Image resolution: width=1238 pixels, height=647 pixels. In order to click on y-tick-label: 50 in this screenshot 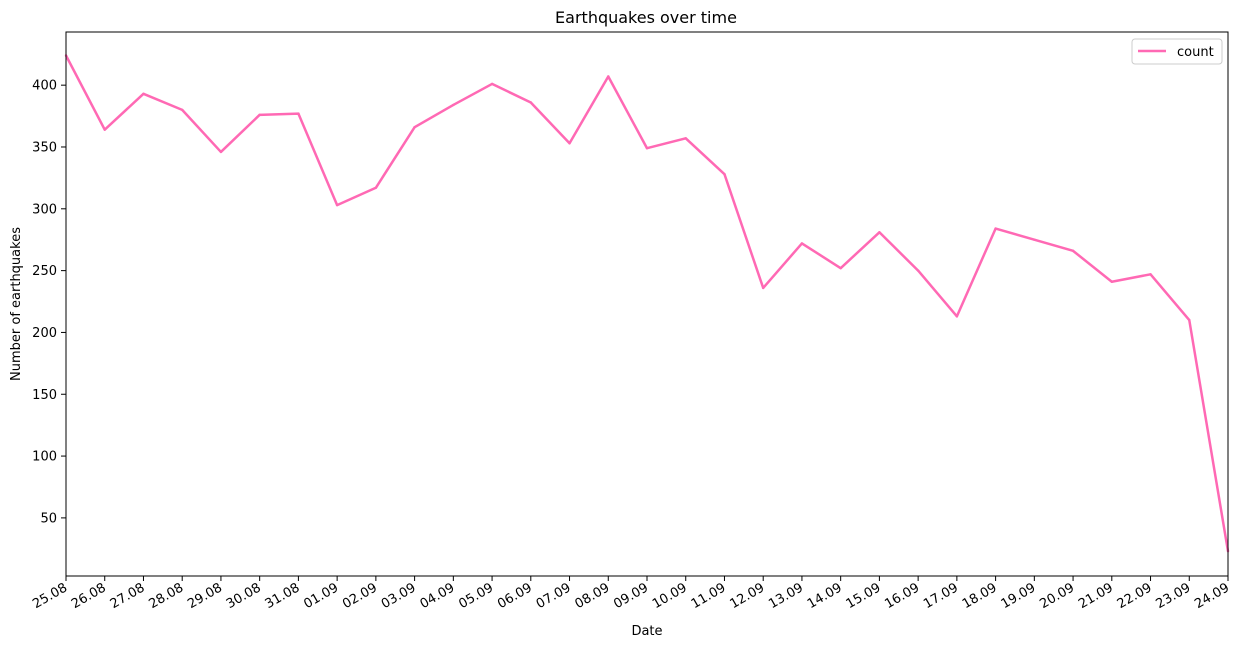, I will do `click(48, 518)`.